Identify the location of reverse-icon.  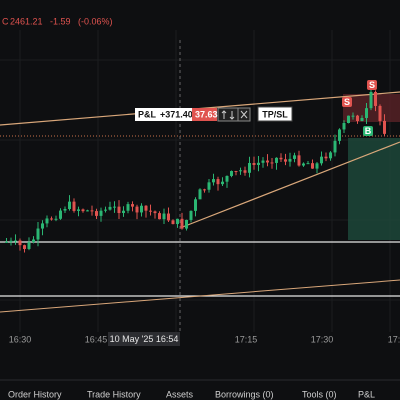
(228, 115).